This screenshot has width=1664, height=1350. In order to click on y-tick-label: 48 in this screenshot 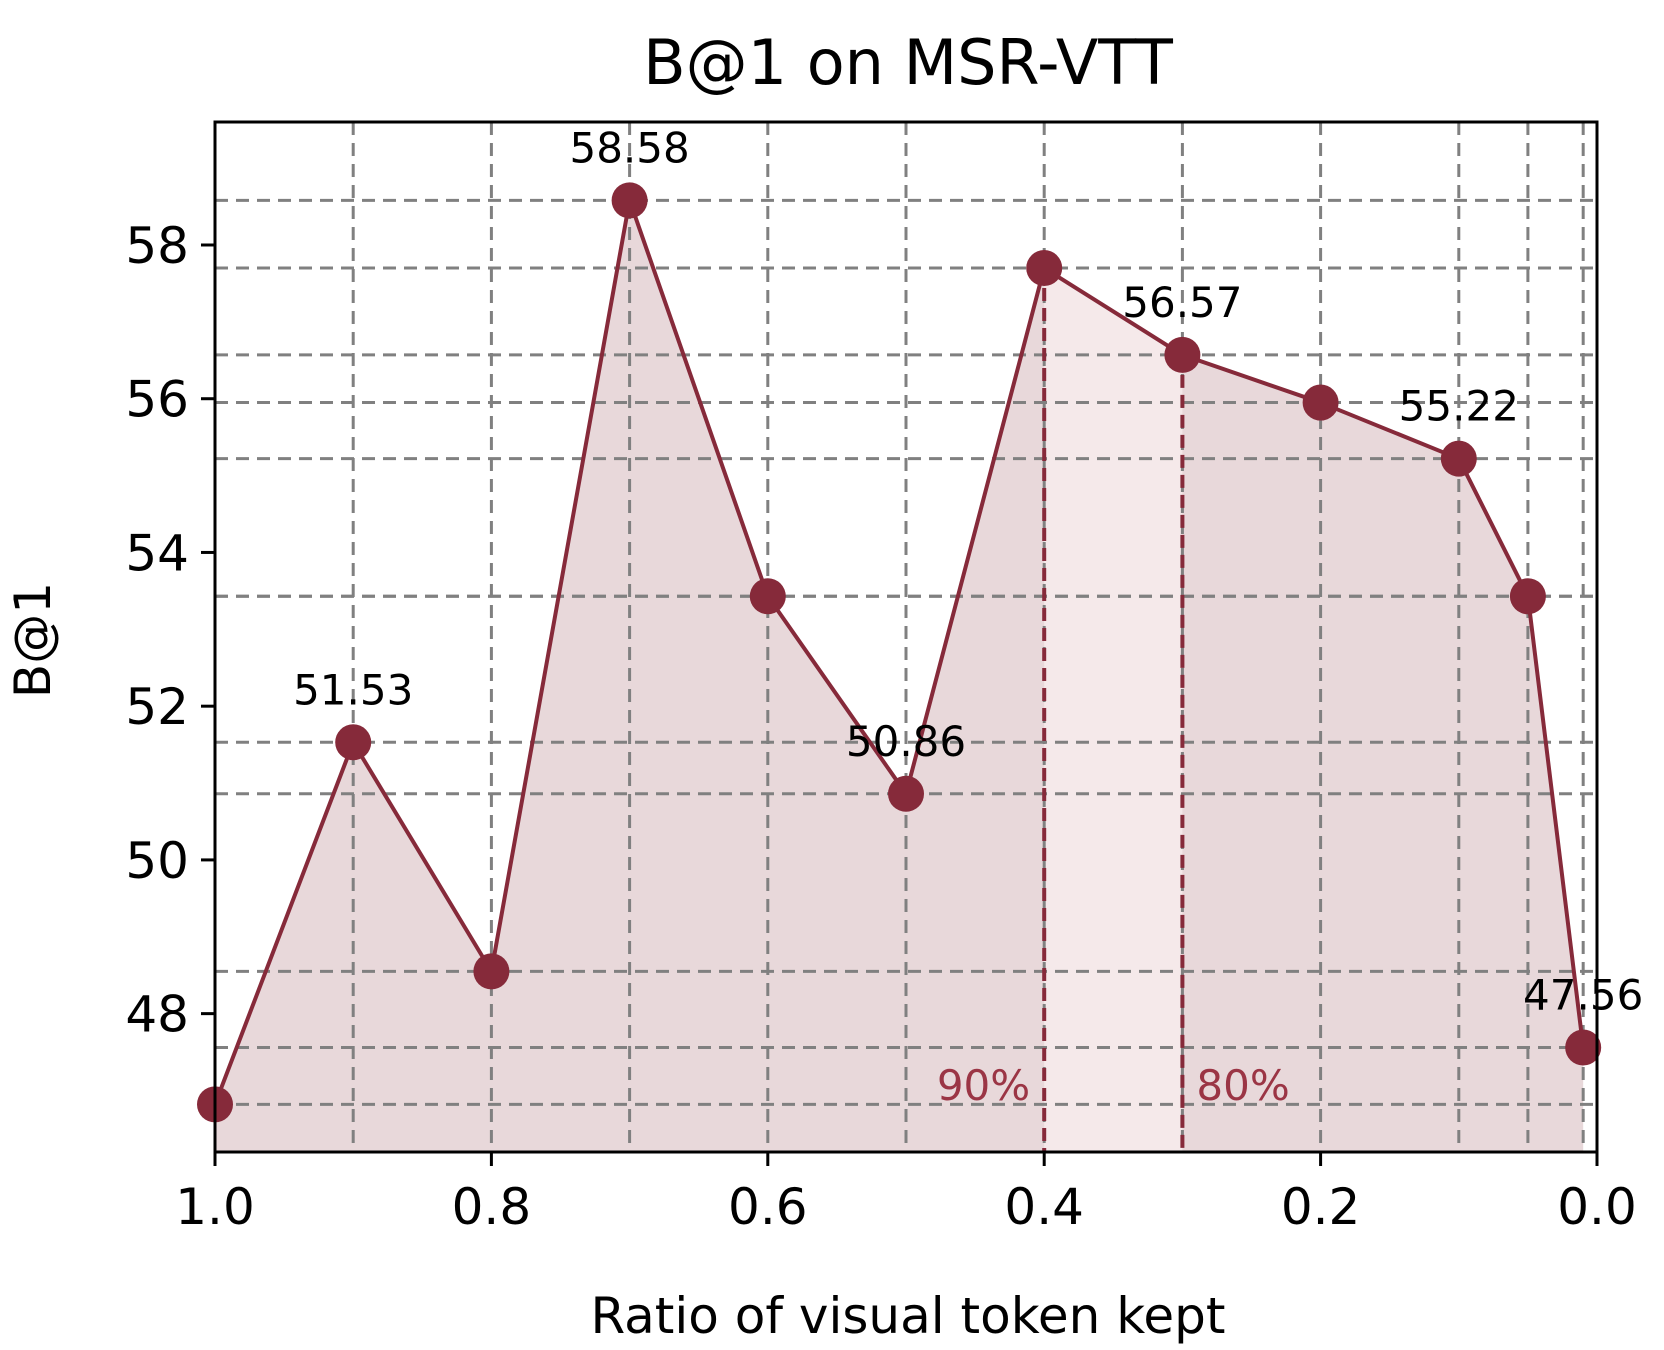, I will do `click(157, 1015)`.